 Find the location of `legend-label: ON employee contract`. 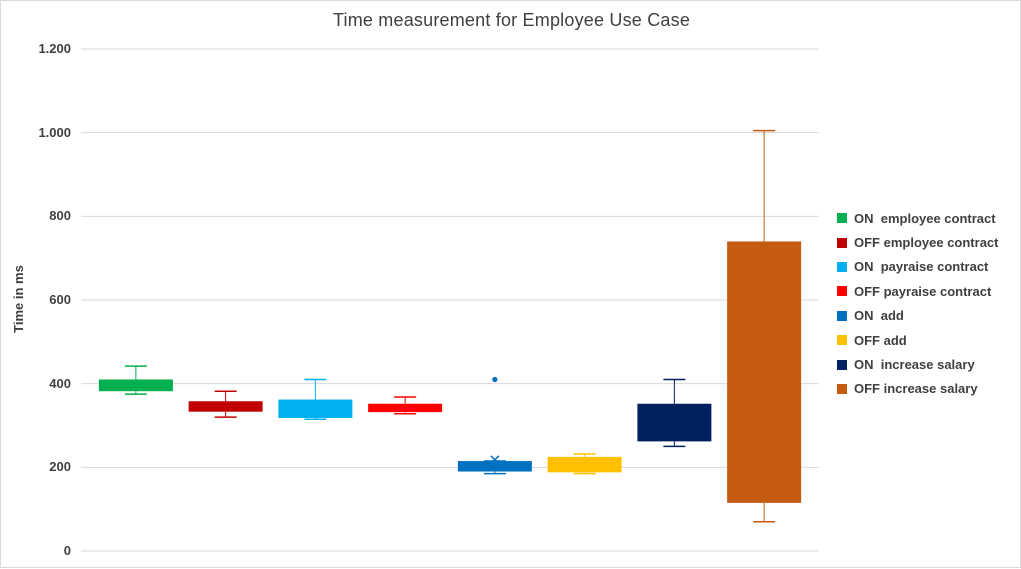

legend-label: ON employee contract is located at coordinates (925, 218).